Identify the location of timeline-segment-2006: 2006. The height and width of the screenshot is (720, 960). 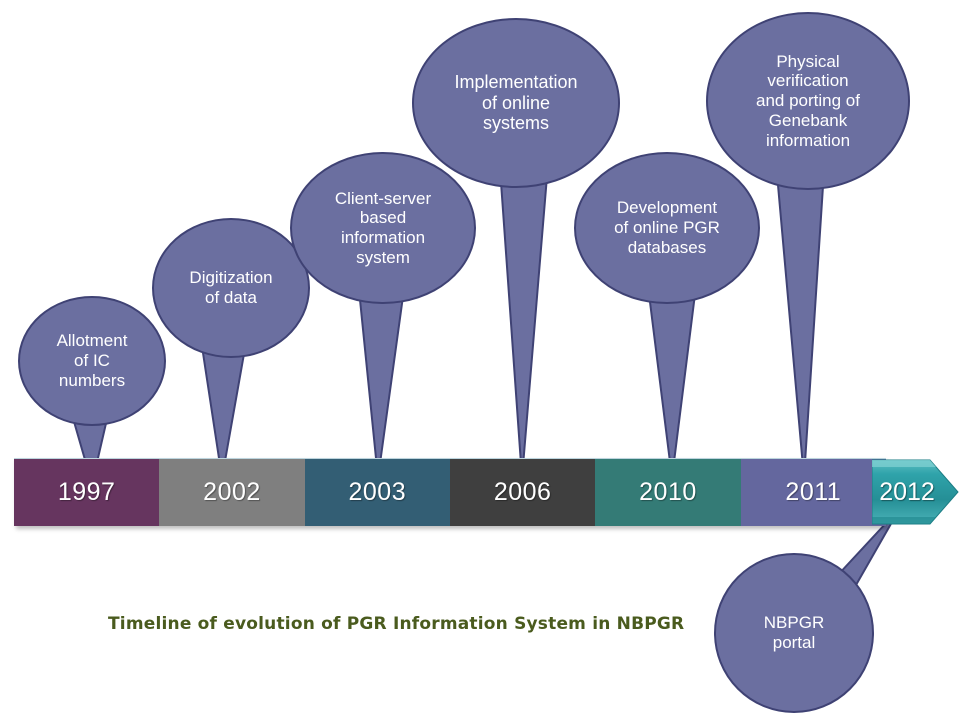
(522, 492).